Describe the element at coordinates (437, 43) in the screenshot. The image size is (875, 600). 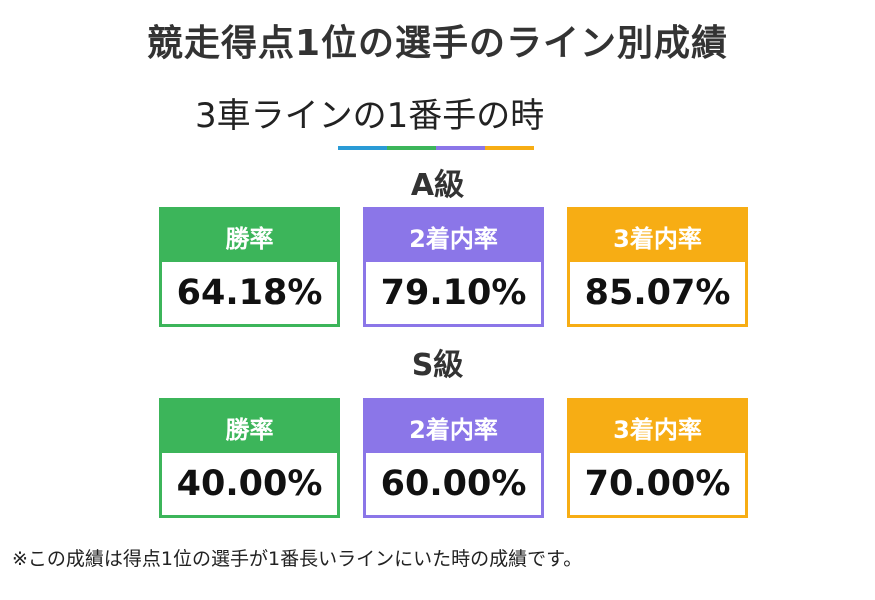
I see `page-title: 競走得点1位の選手のライン別成績` at that location.